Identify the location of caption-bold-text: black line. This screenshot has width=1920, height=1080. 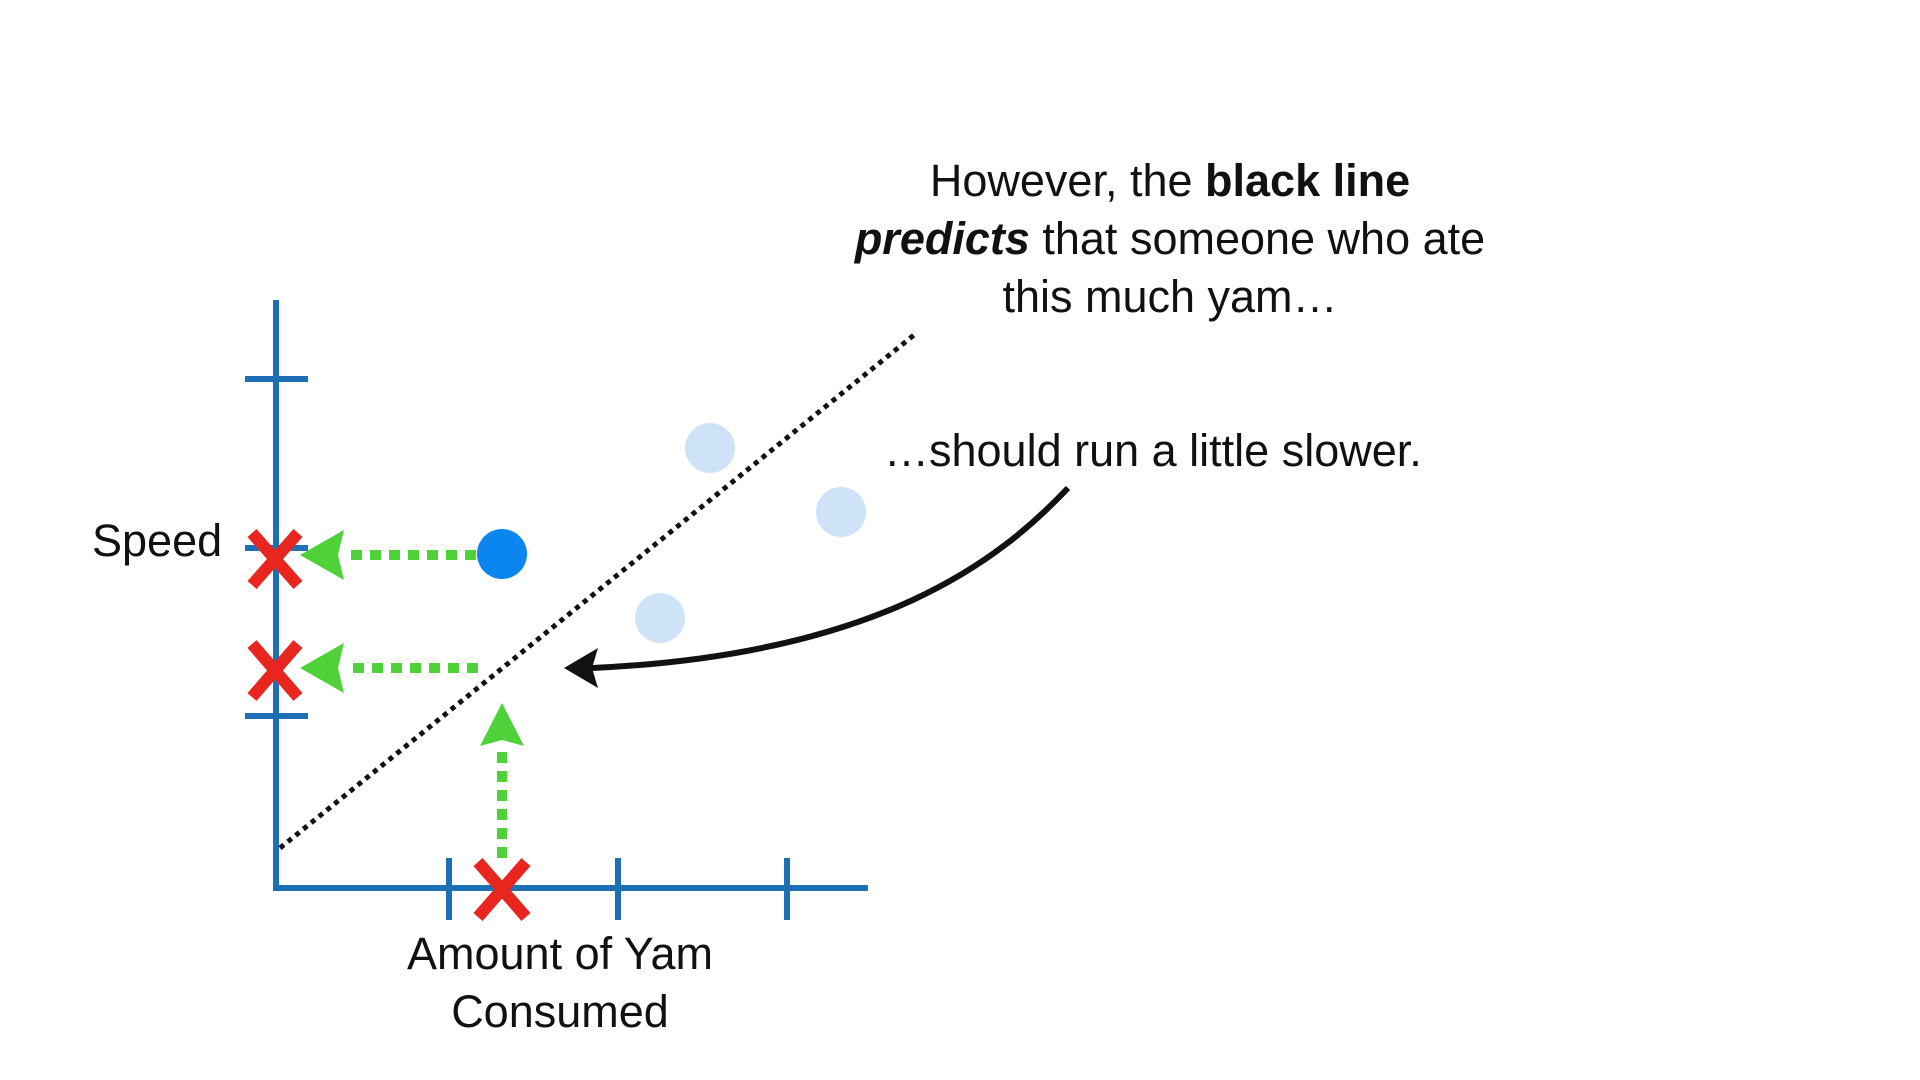
(1308, 180).